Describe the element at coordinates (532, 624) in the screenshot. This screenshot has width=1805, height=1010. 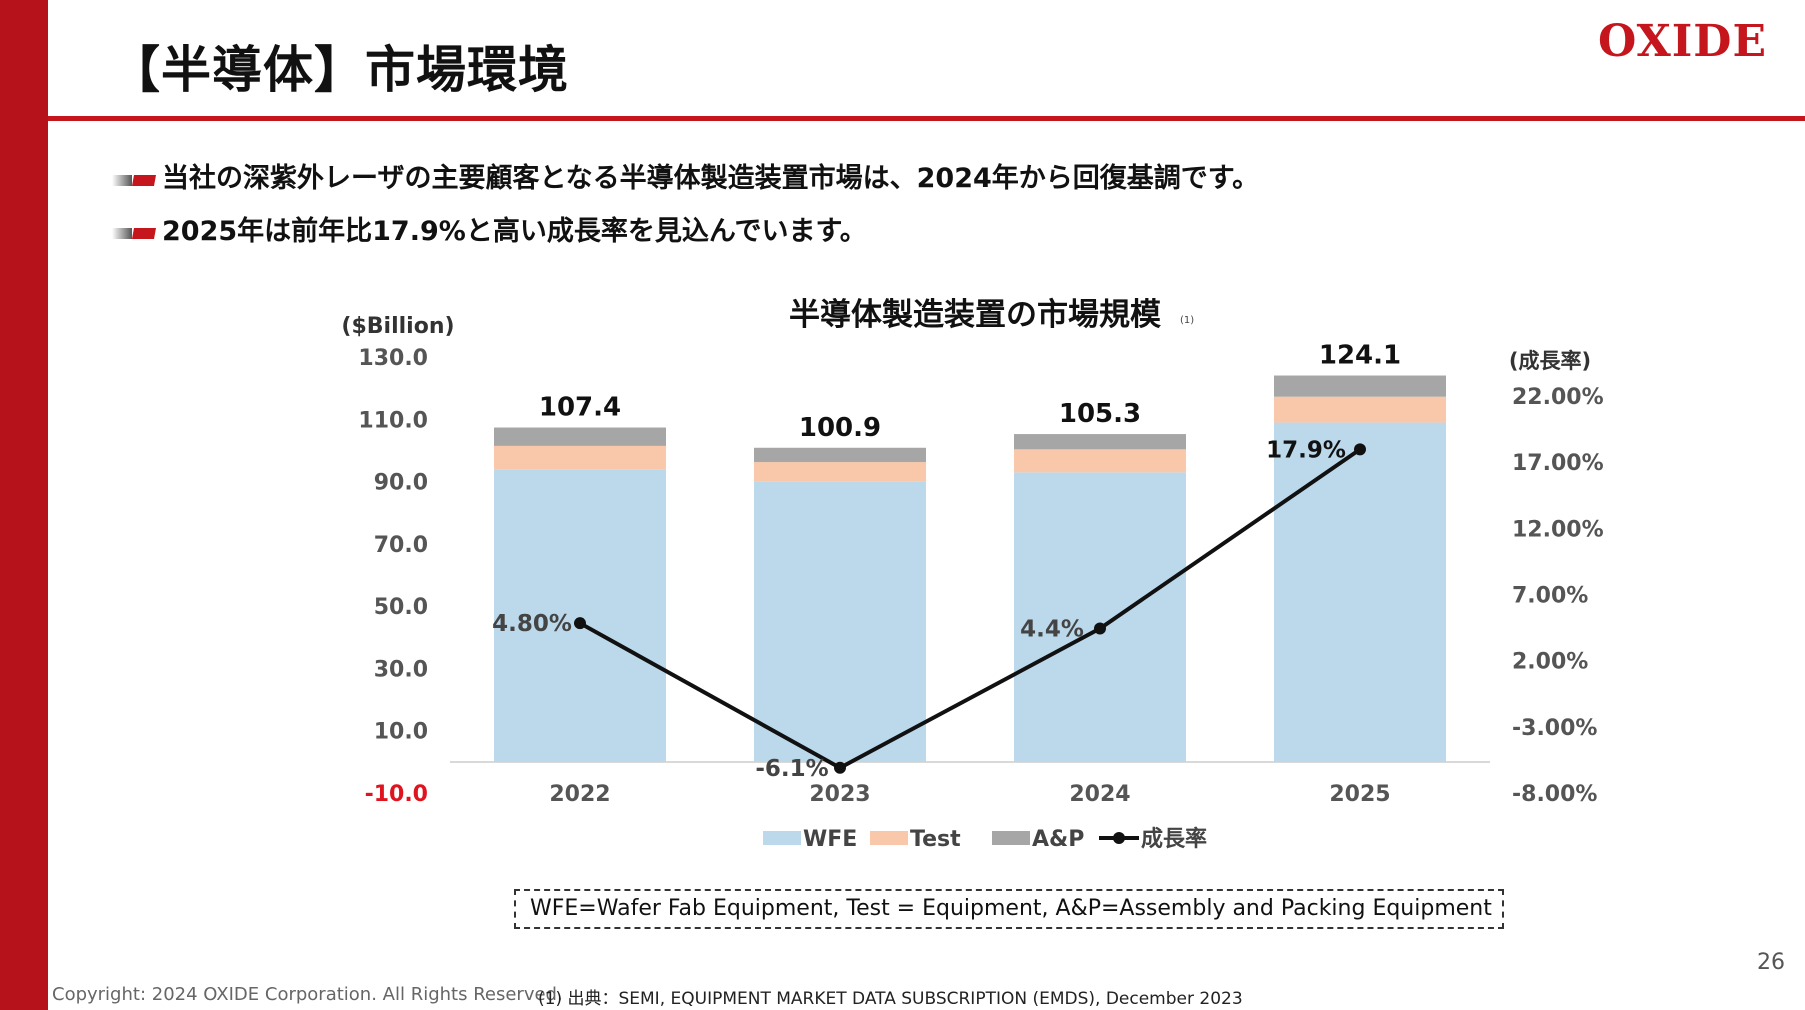
I see `growth-rate-label: 4.80%` at that location.